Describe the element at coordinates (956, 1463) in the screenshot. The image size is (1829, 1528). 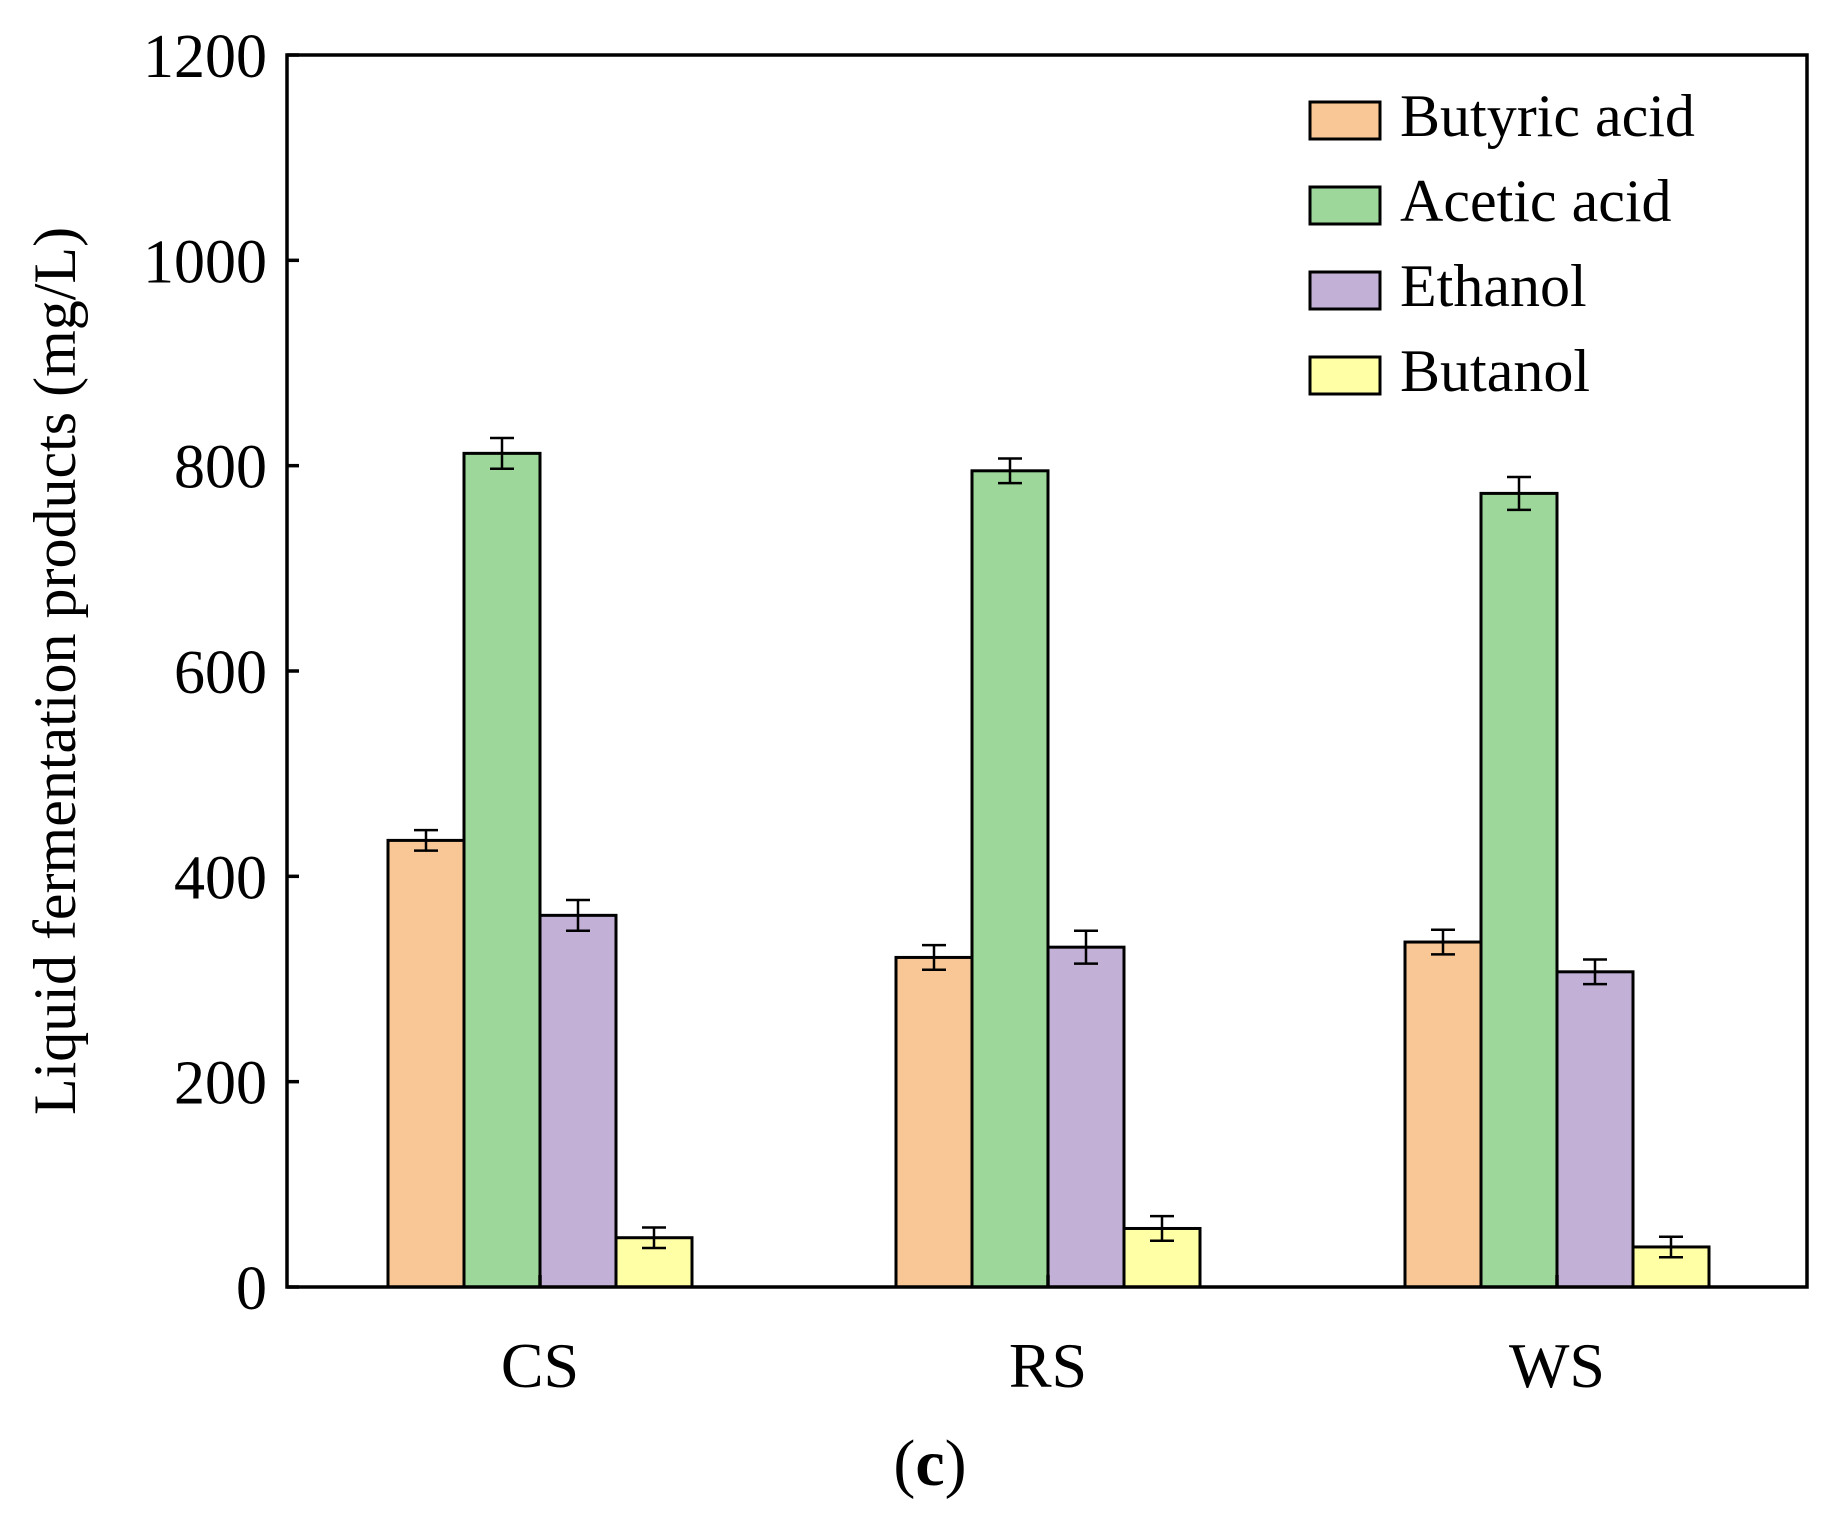
I see `caption-close-paren: )` at that location.